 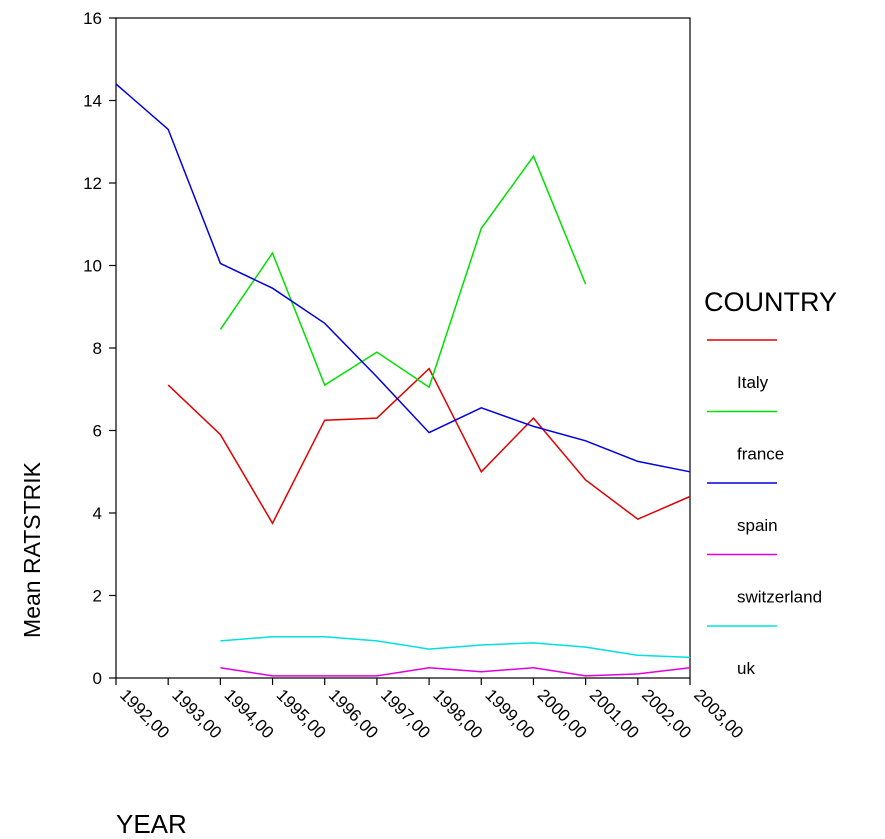 What do you see at coordinates (97, 596) in the screenshot?
I see `y-tick-label: 2` at bounding box center [97, 596].